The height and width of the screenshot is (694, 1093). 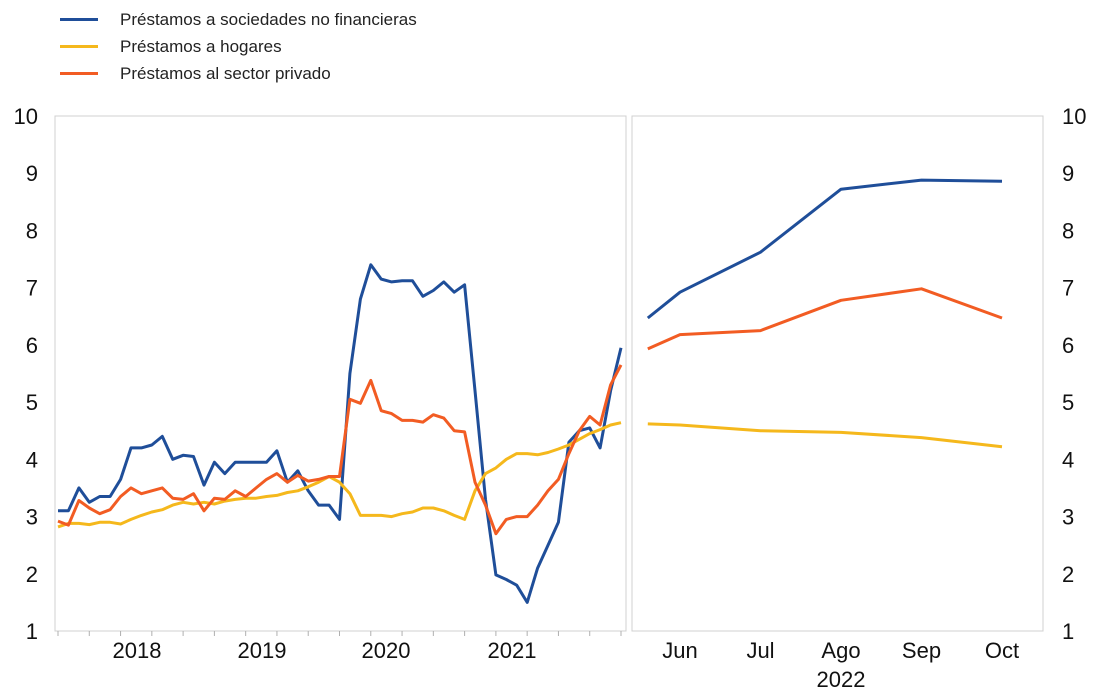 I want to click on series-line-historical-private, so click(x=340, y=450).